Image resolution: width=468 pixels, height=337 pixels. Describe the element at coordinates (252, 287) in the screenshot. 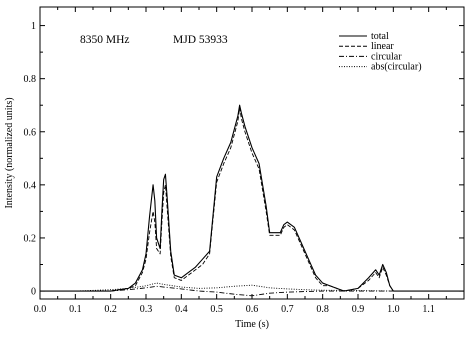

I see `series-line-abs-circular` at that location.